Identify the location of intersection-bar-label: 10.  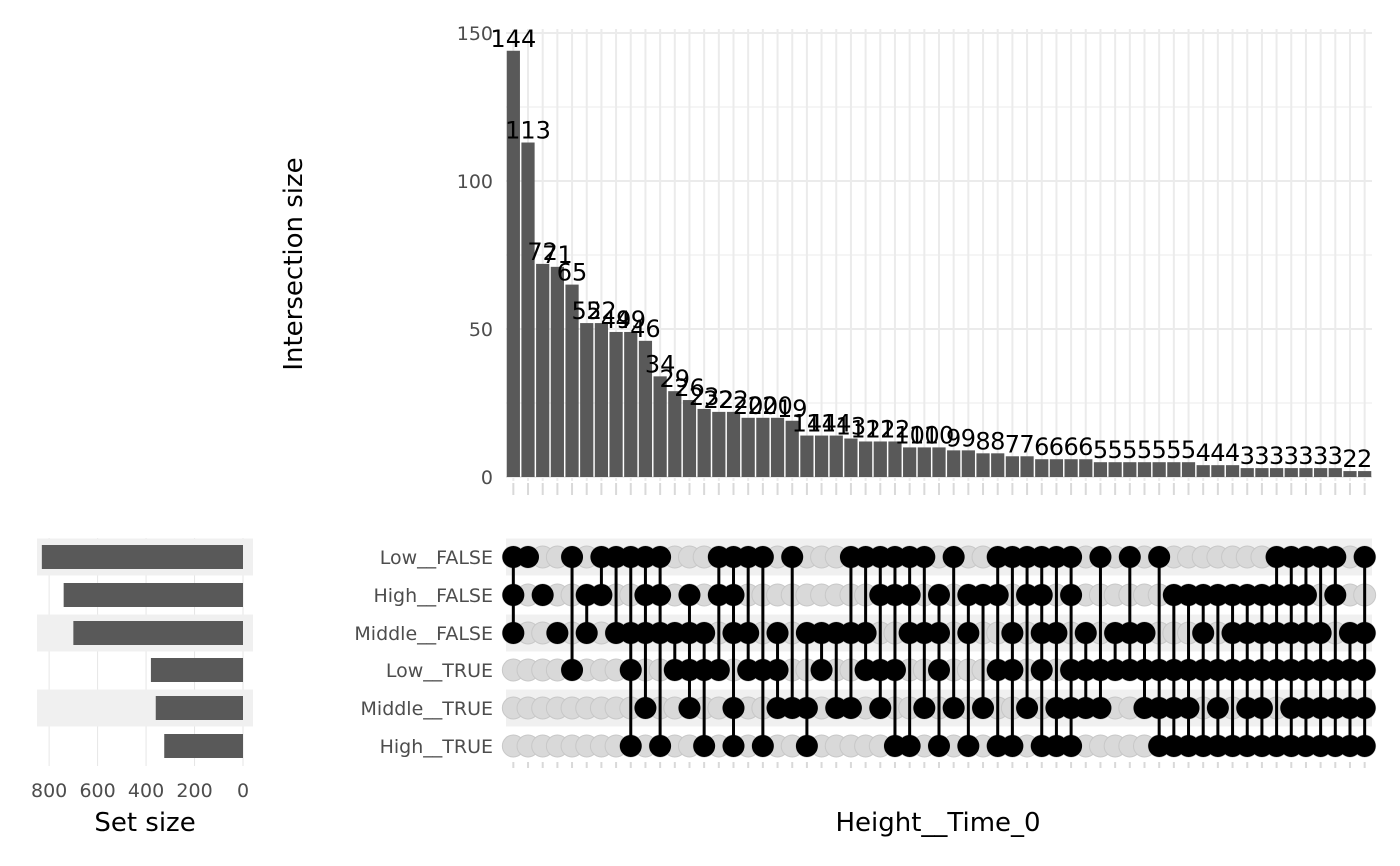
(909, 435).